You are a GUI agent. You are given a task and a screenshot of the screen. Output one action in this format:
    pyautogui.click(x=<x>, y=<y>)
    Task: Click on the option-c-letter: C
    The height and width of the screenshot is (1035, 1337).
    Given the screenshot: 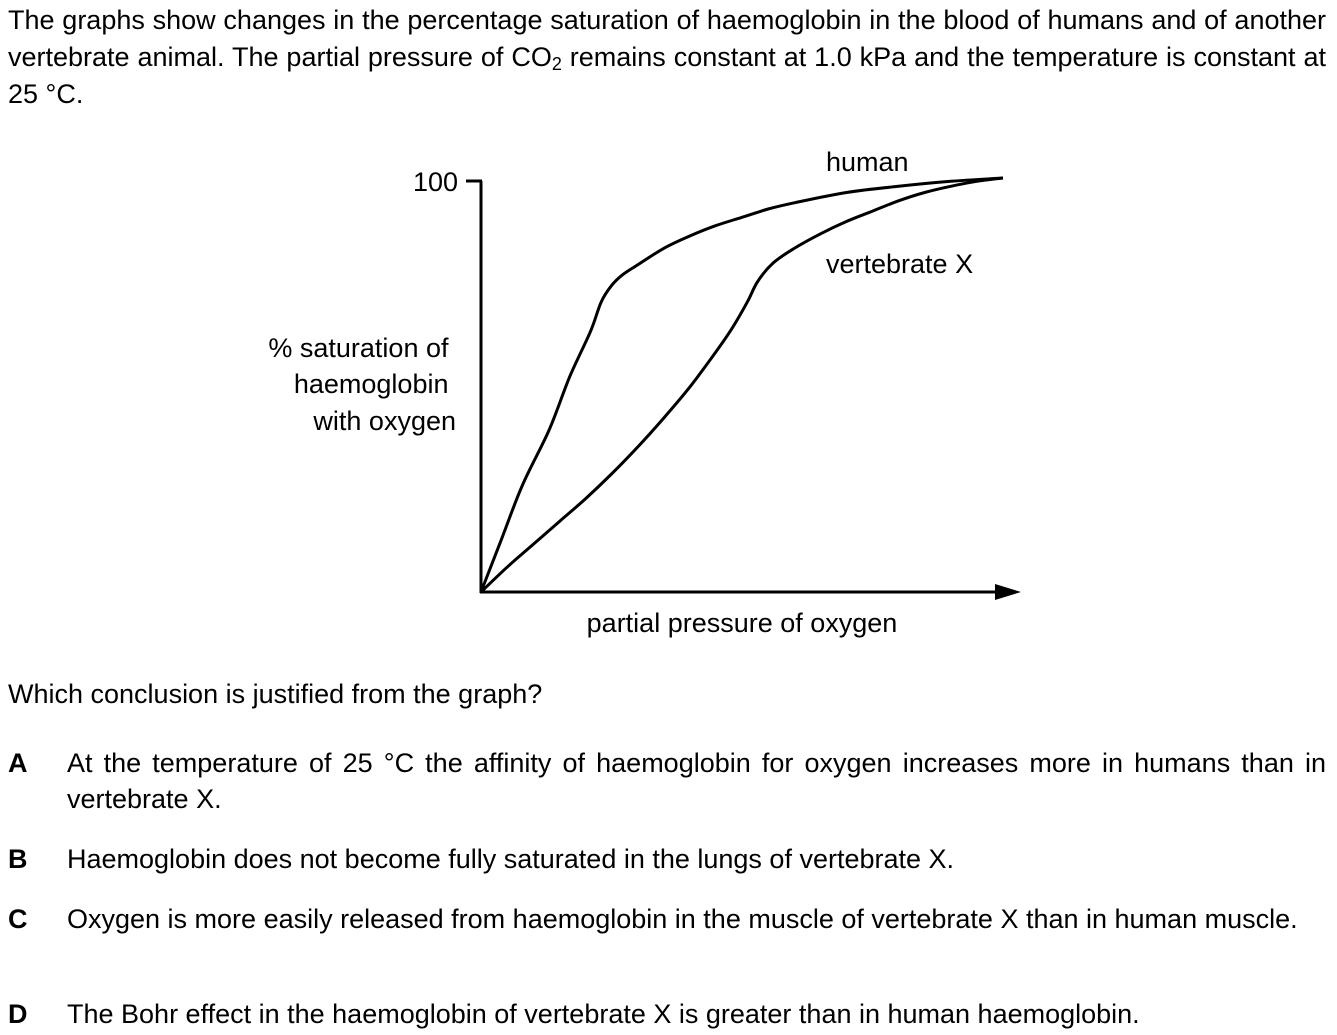 What is the action you would take?
    pyautogui.click(x=18, y=919)
    